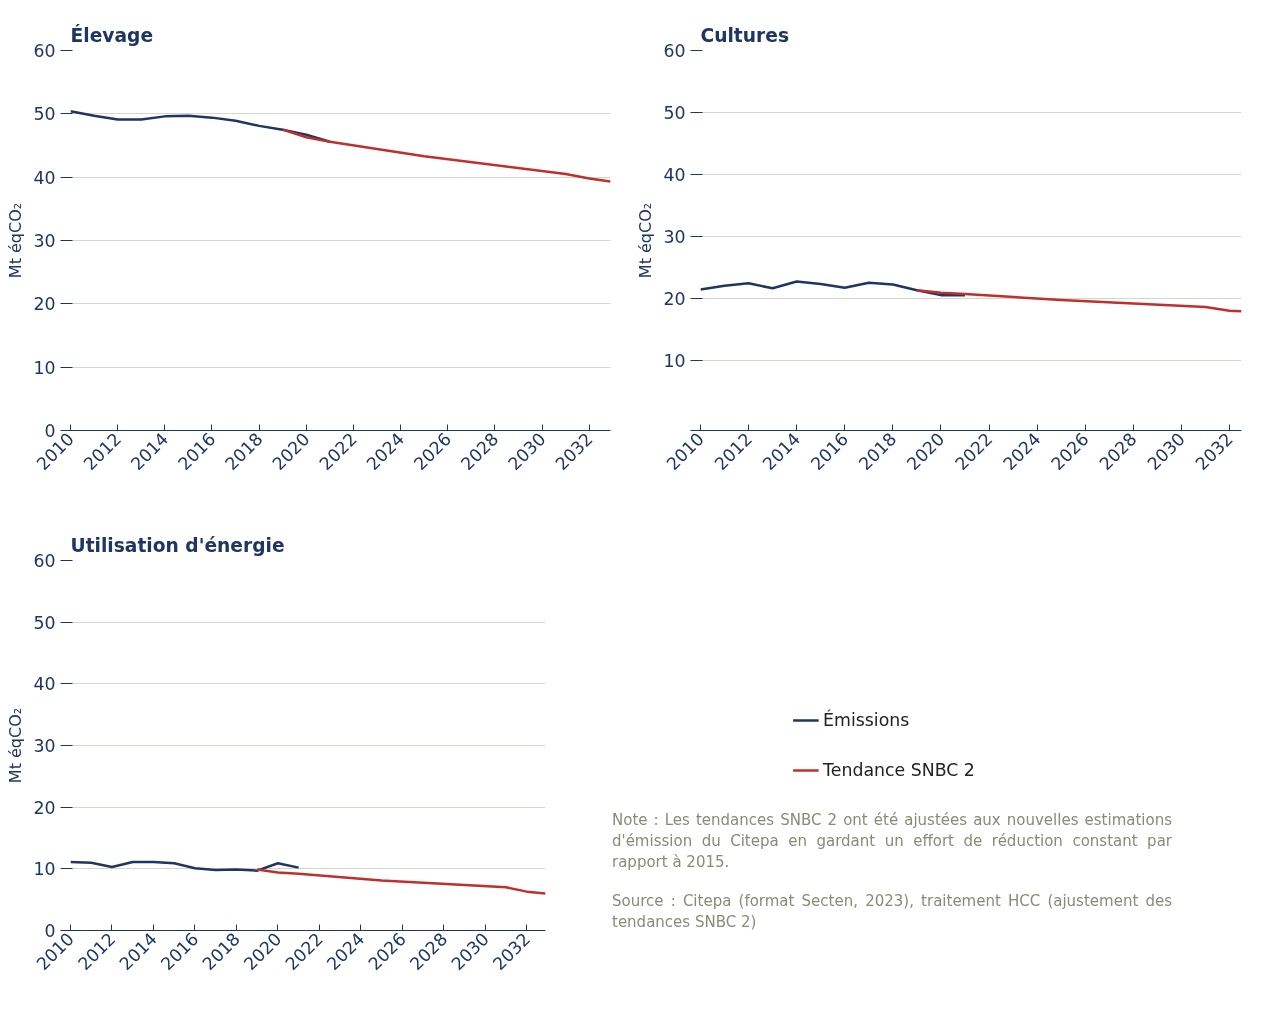 The height and width of the screenshot is (1012, 1261). I want to click on legend-label: Émissions, so click(866, 720).